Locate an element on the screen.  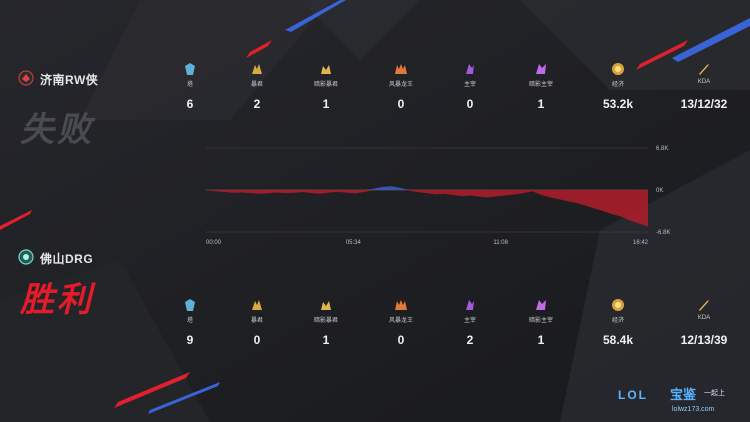
stat-value: 6 is located at coordinates (190, 104).